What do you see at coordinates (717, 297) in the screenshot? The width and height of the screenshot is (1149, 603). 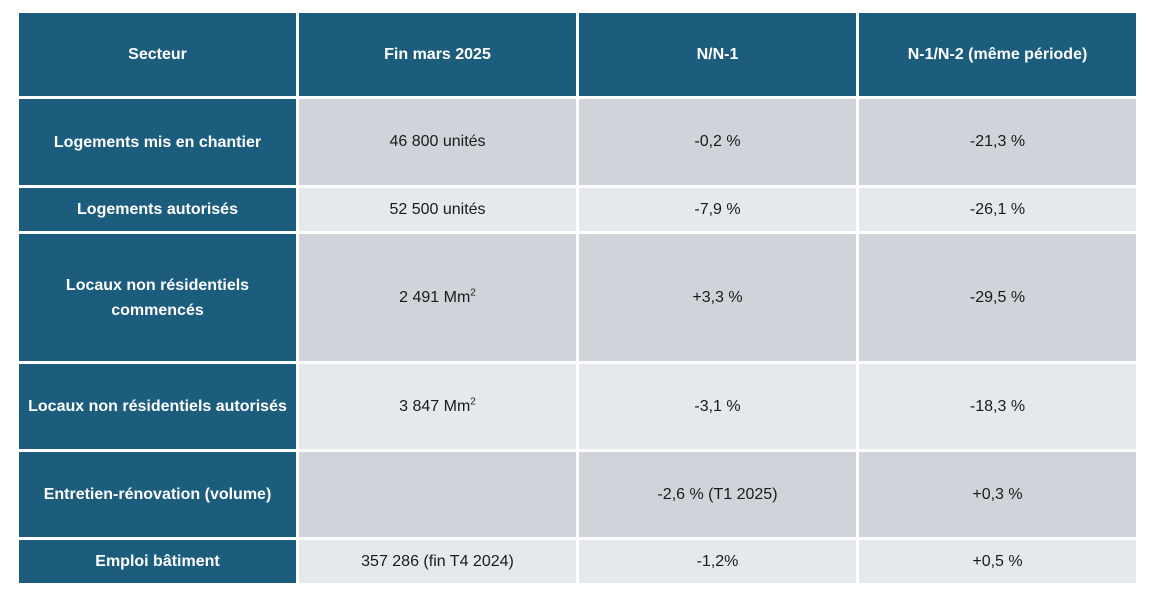 I see `cell-n1: +3,3 %` at bounding box center [717, 297].